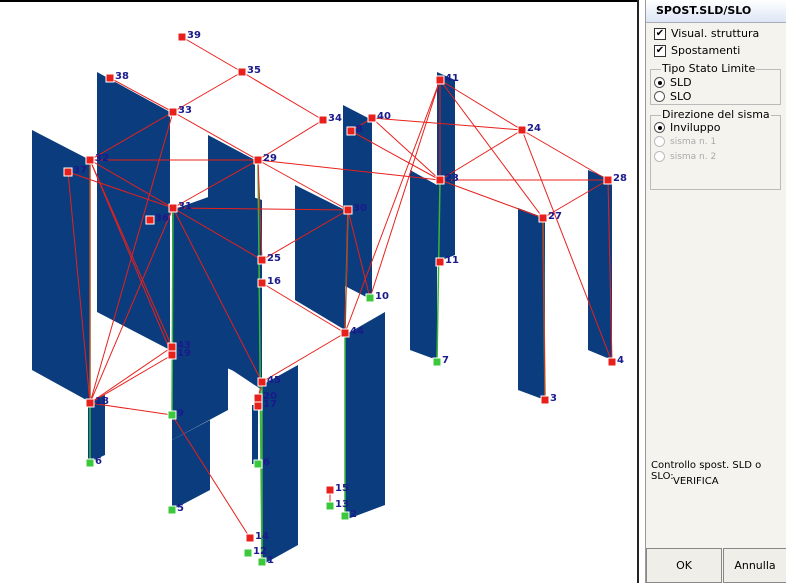 This screenshot has width=786, height=583. What do you see at coordinates (270, 560) in the screenshot?
I see `node-label: 1` at bounding box center [270, 560].